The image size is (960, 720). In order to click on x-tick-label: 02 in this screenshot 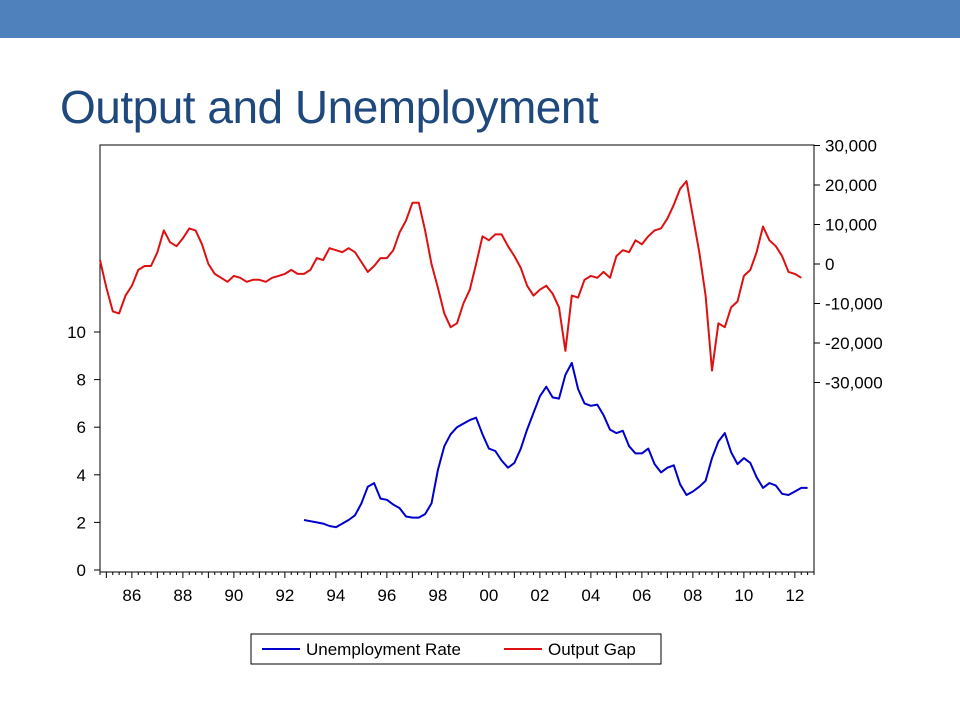, I will do `click(539, 595)`.